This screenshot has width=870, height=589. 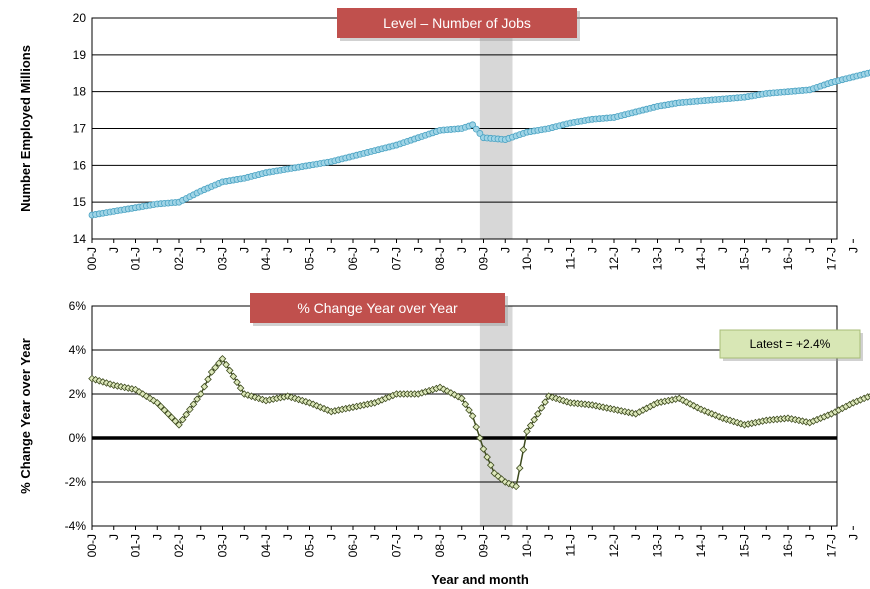 What do you see at coordinates (76, 482) in the screenshot?
I see `y-tick-label: -2%` at bounding box center [76, 482].